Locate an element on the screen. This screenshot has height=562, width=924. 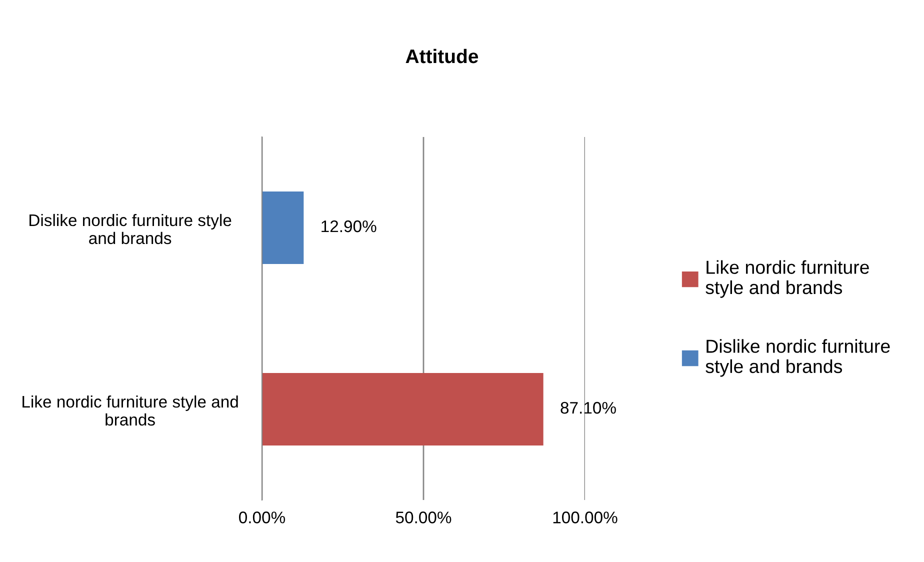
x-tick-label: 0.00% is located at coordinates (262, 518).